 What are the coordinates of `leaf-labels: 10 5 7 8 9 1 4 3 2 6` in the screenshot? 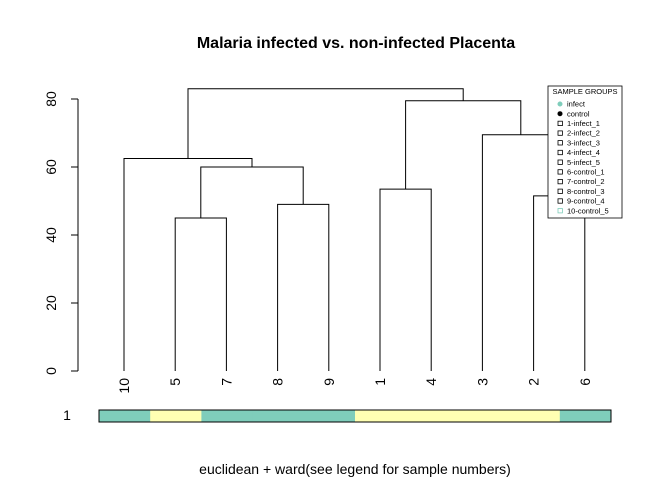 It's located at (354, 386).